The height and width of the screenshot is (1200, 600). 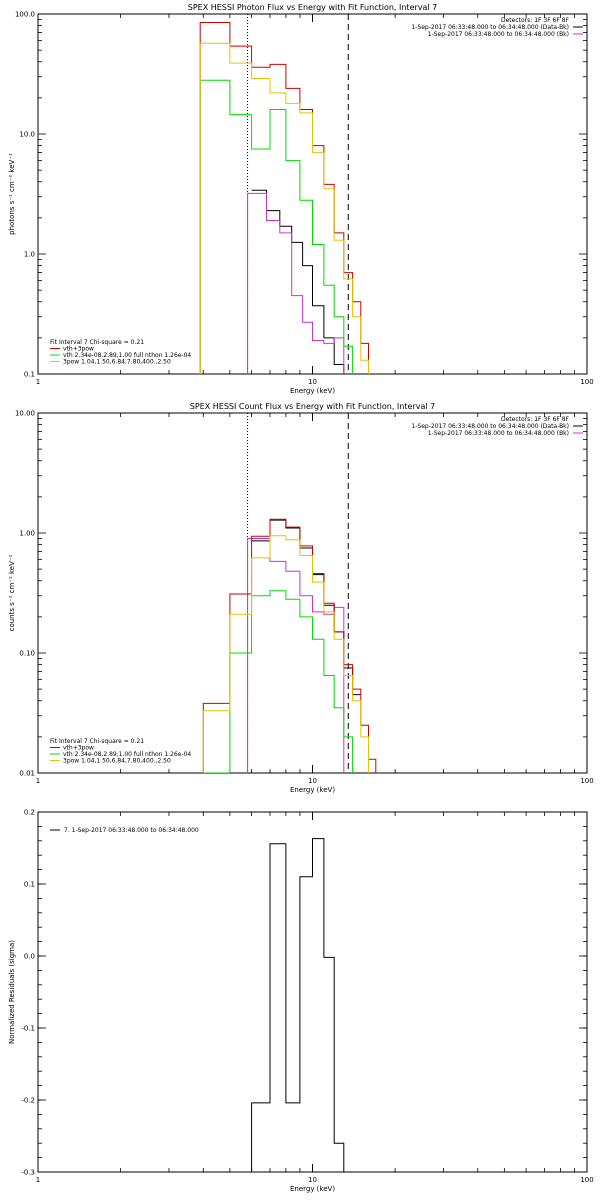 I want to click on y-axis-label: Normalized Residuals (sigma), so click(x=12, y=992).